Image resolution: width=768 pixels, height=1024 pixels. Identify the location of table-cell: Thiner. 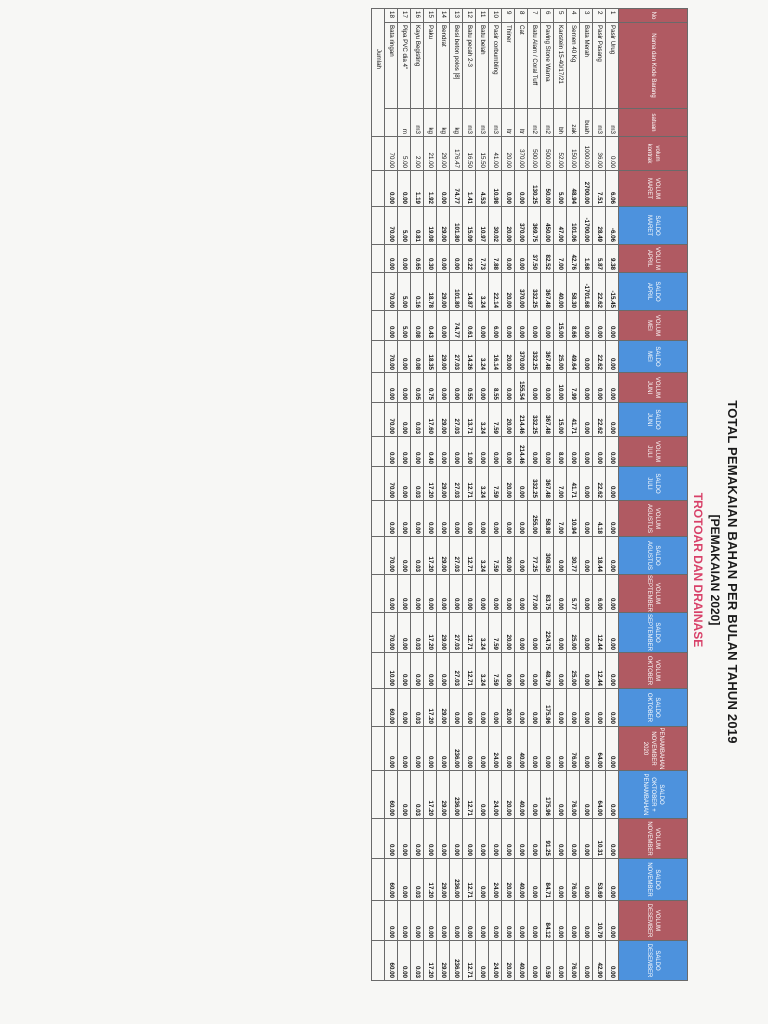
(508, 65).